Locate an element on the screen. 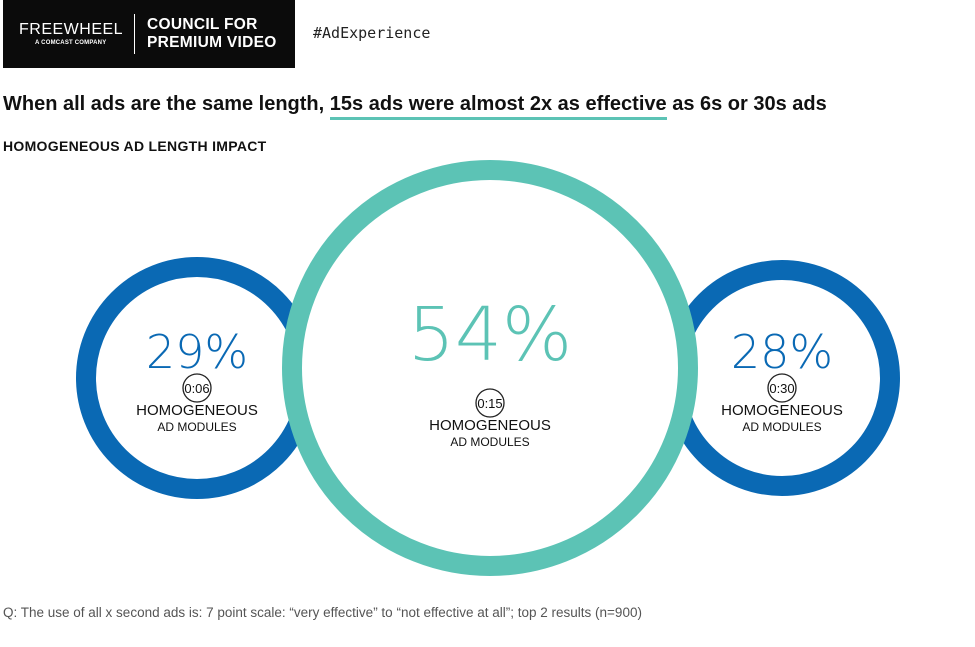 The width and height of the screenshot is (975, 647). chart-title: HOMOGENEOUS AD LENGTH IMPACT is located at coordinates (135, 146).